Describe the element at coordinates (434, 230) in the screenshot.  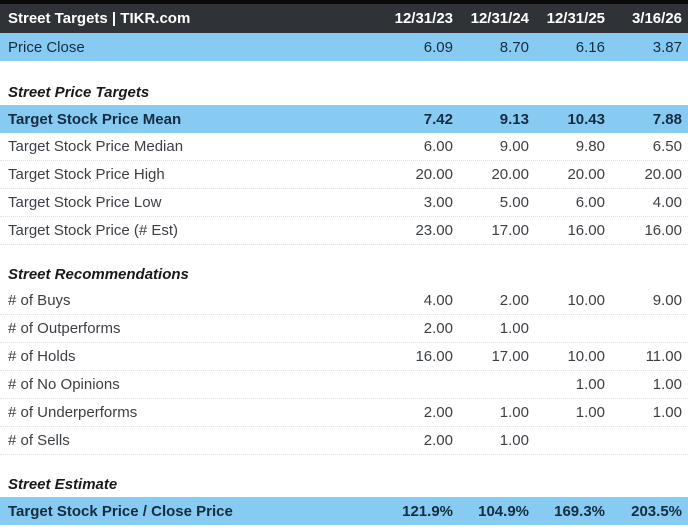
I see `row-value: 23.00` at that location.